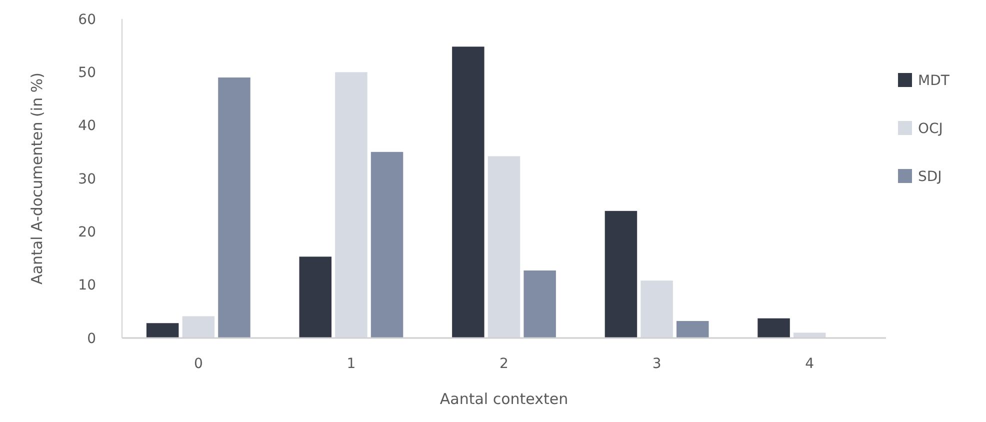  Describe the element at coordinates (504, 364) in the screenshot. I see `x-tick-label: 2` at that location.